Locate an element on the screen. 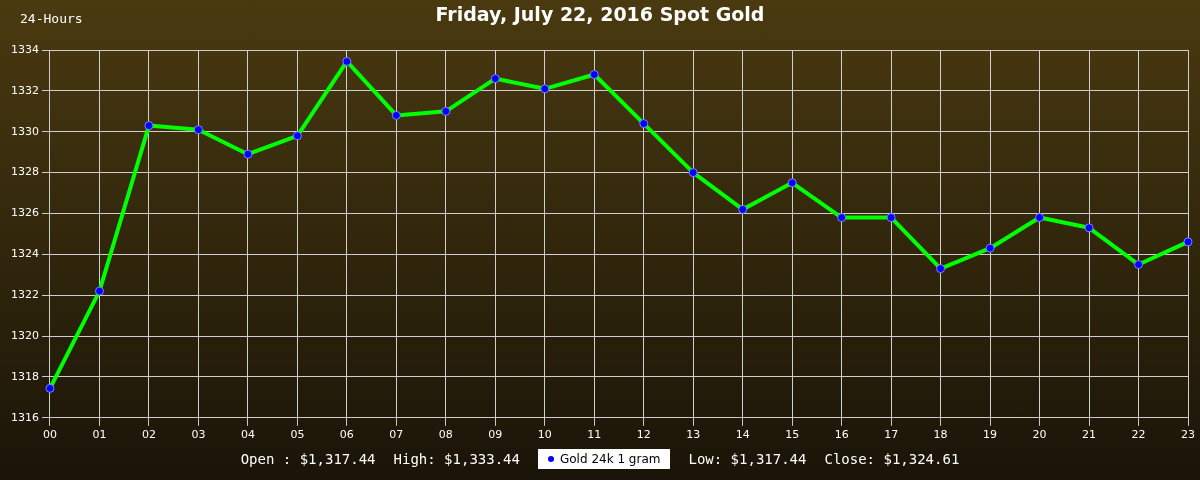 The width and height of the screenshot is (1200, 480). x-tick-label: 05 is located at coordinates (297, 435).